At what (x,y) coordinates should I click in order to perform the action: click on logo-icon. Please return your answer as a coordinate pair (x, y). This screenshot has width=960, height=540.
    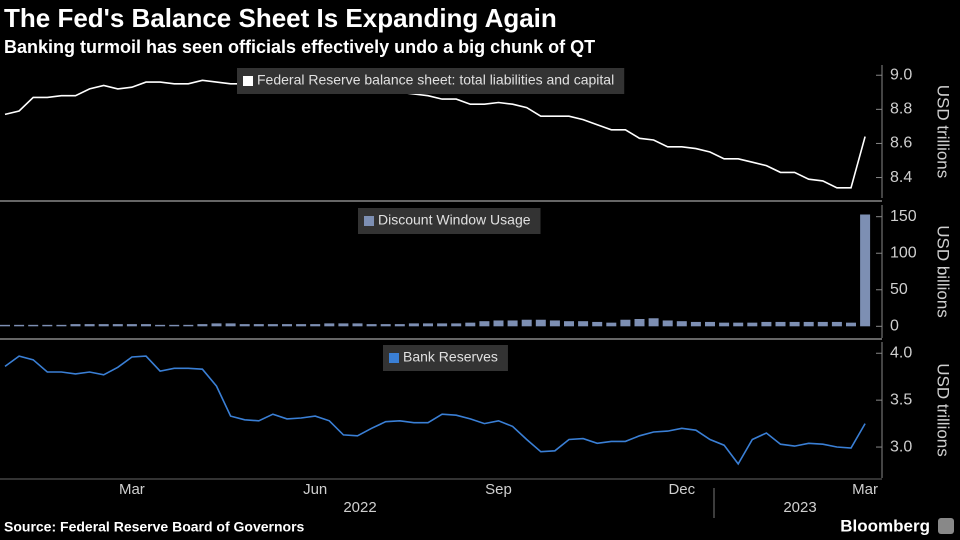
    Looking at the image, I should click on (946, 526).